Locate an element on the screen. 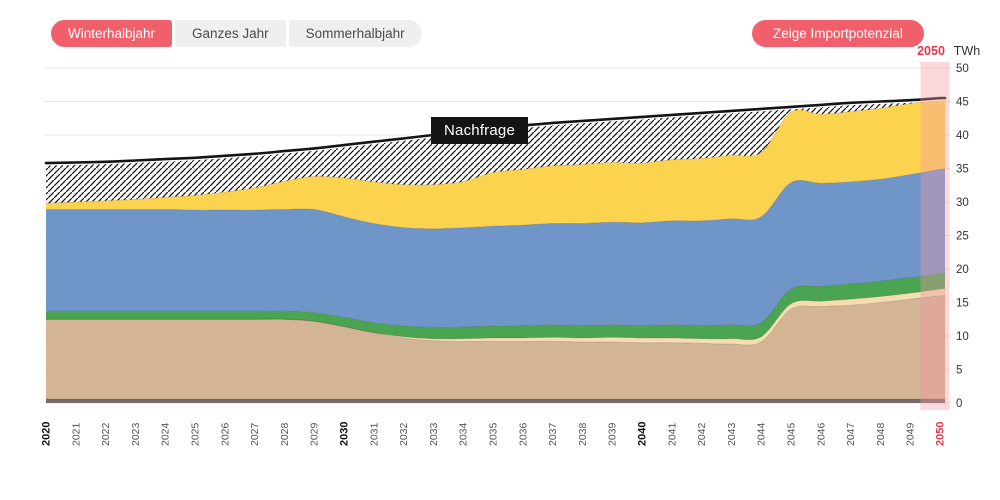 This screenshot has height=500, width=1000. x-tick-2024: 2024 is located at coordinates (166, 434).